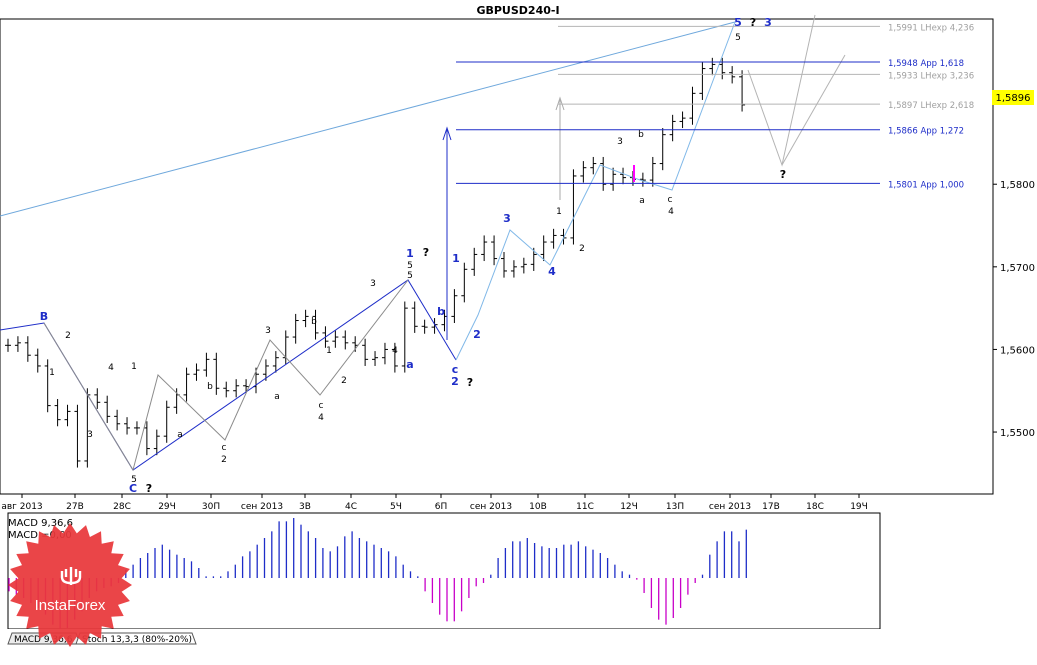  Describe the element at coordinates (71, 576) in the screenshot. I see `logo-icon` at that location.